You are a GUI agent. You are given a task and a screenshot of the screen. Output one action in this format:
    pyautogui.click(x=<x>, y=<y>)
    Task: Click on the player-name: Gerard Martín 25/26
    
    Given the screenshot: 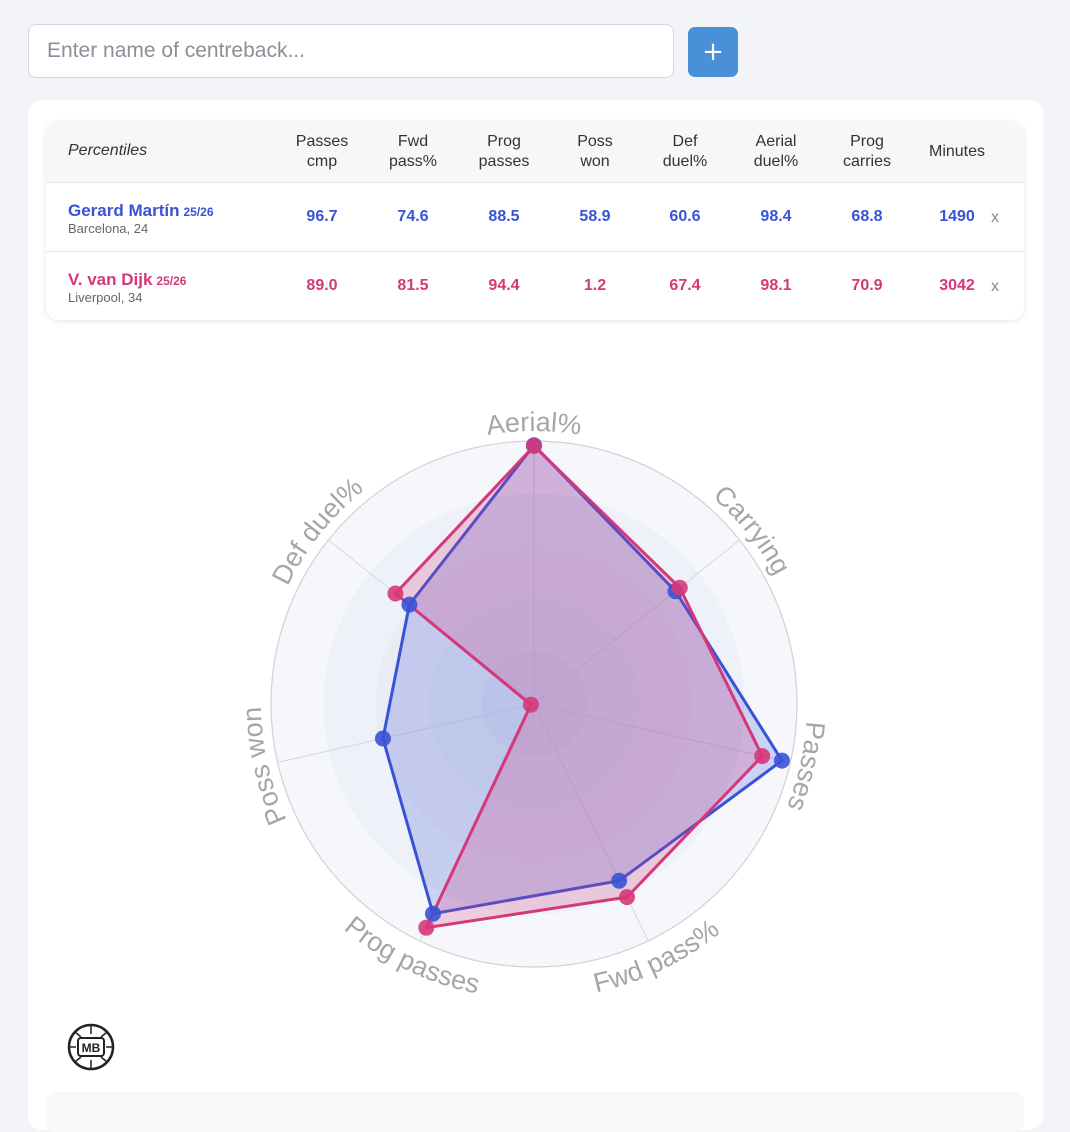 What is the action you would take?
    pyautogui.click(x=141, y=210)
    